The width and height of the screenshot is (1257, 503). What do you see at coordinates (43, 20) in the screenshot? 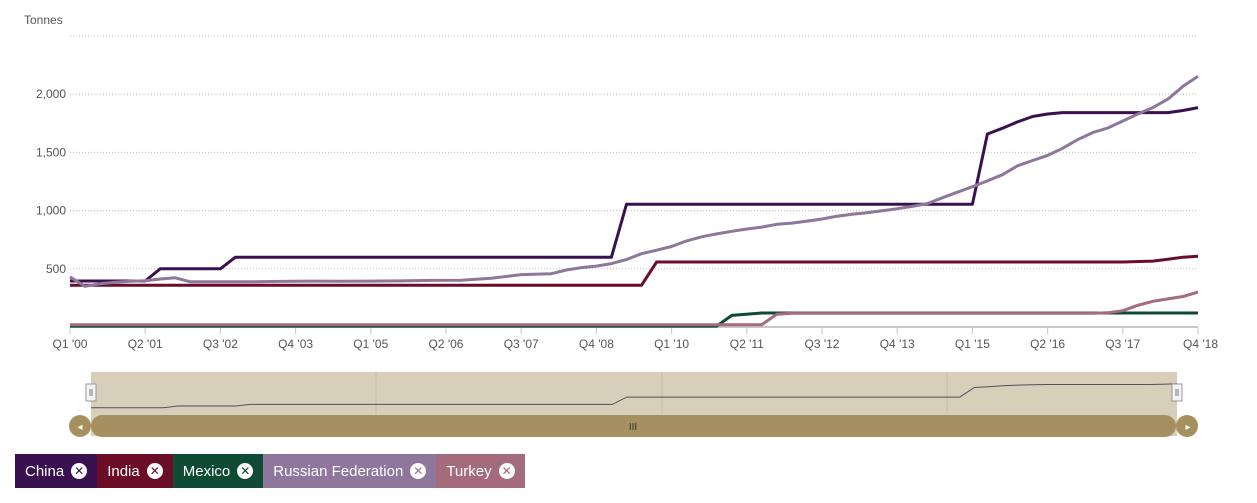
I see `y-axis-title: Tonnes` at bounding box center [43, 20].